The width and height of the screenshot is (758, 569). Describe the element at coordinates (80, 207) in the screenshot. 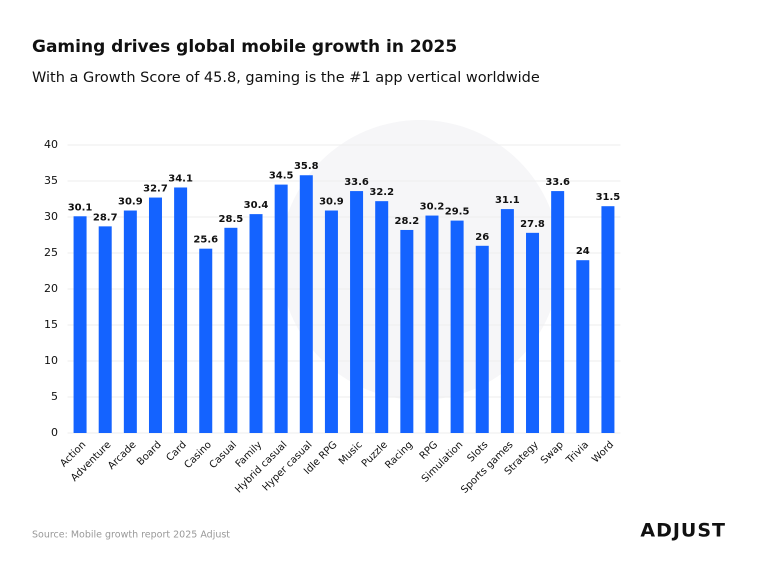

I see `value-label: 30.1` at that location.